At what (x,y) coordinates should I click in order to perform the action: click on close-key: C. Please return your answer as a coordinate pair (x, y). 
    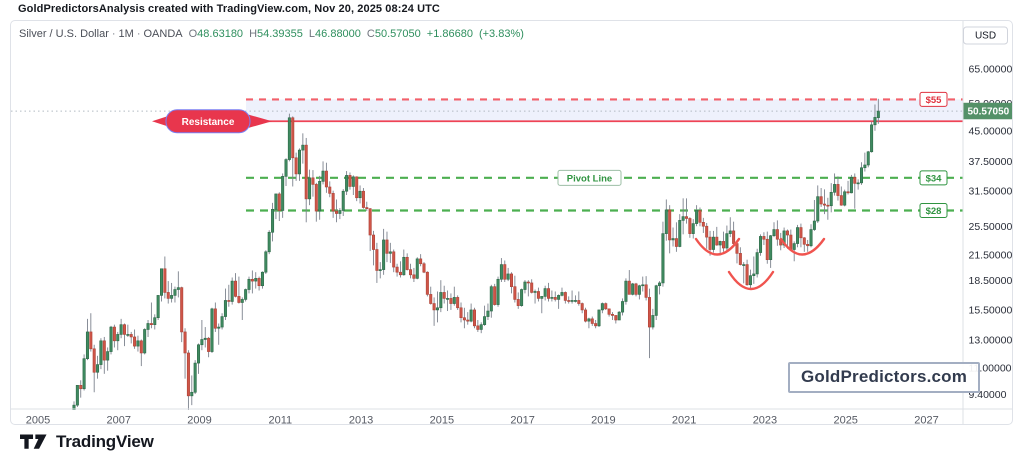
    Looking at the image, I should click on (370, 34).